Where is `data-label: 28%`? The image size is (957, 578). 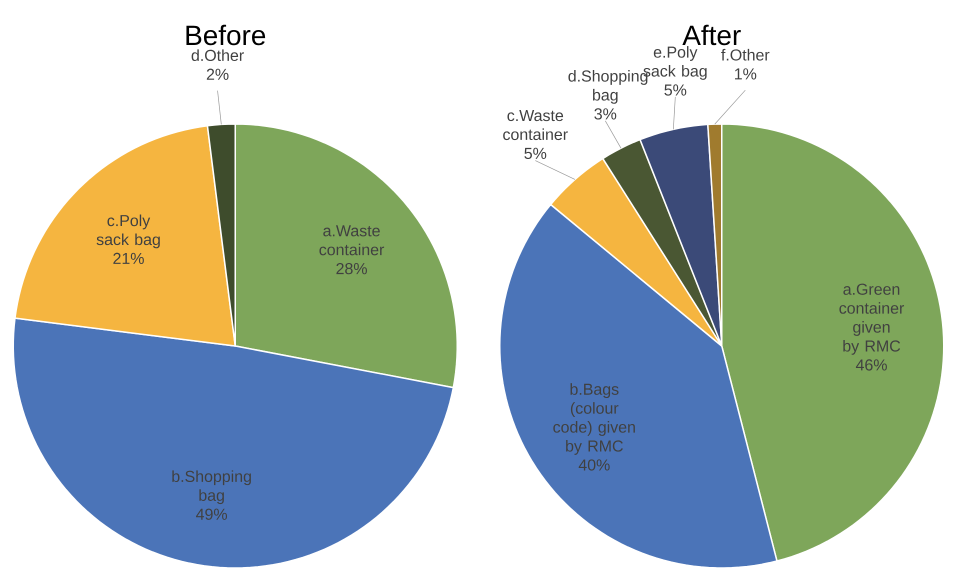
data-label: 28% is located at coordinates (351, 268).